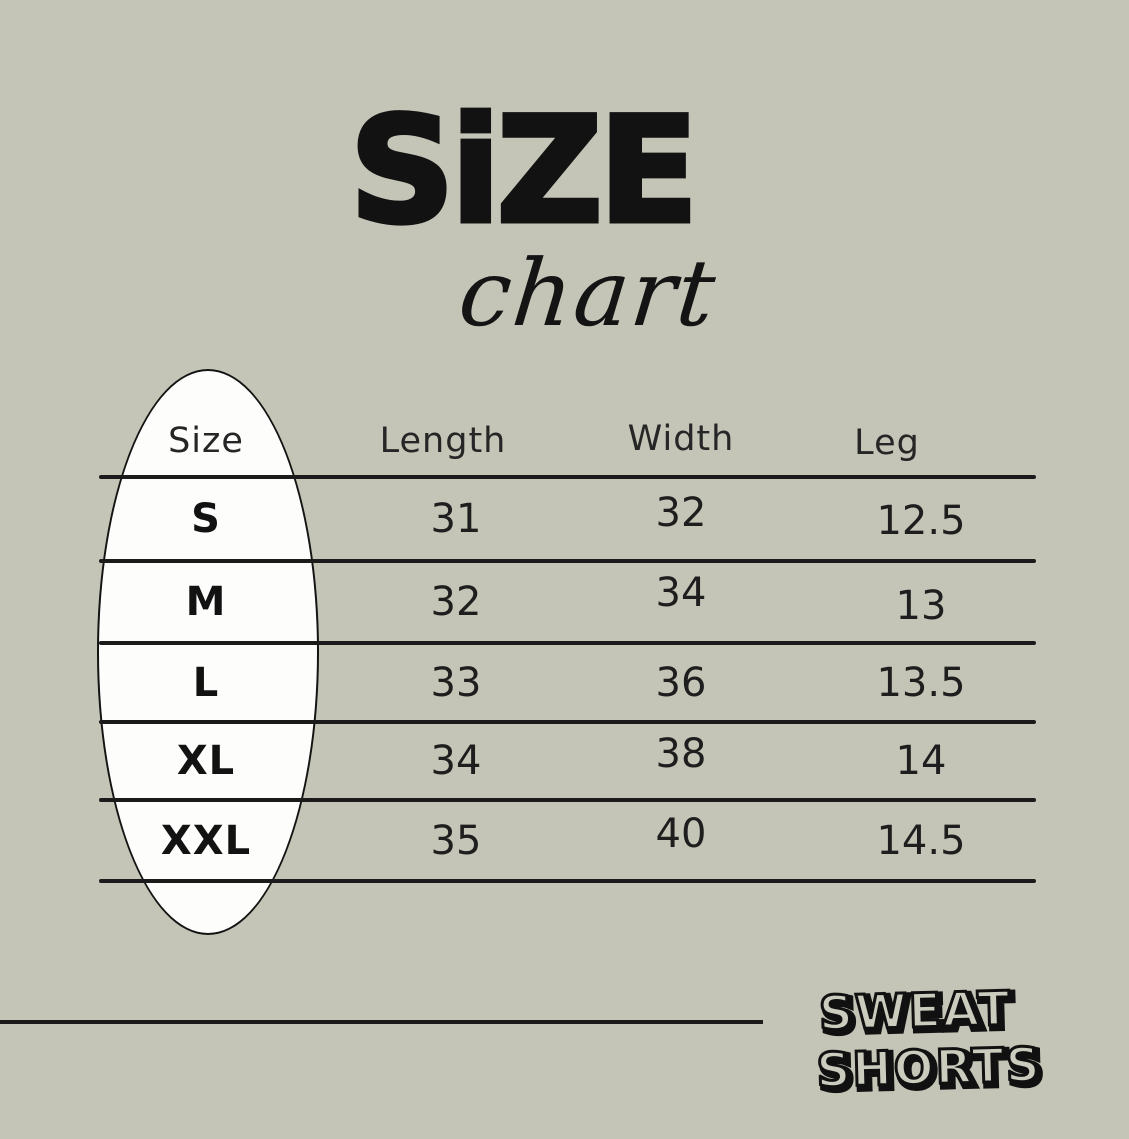 The height and width of the screenshot is (1139, 1129). What do you see at coordinates (206, 761) in the screenshot?
I see `table-cell-size: XL` at bounding box center [206, 761].